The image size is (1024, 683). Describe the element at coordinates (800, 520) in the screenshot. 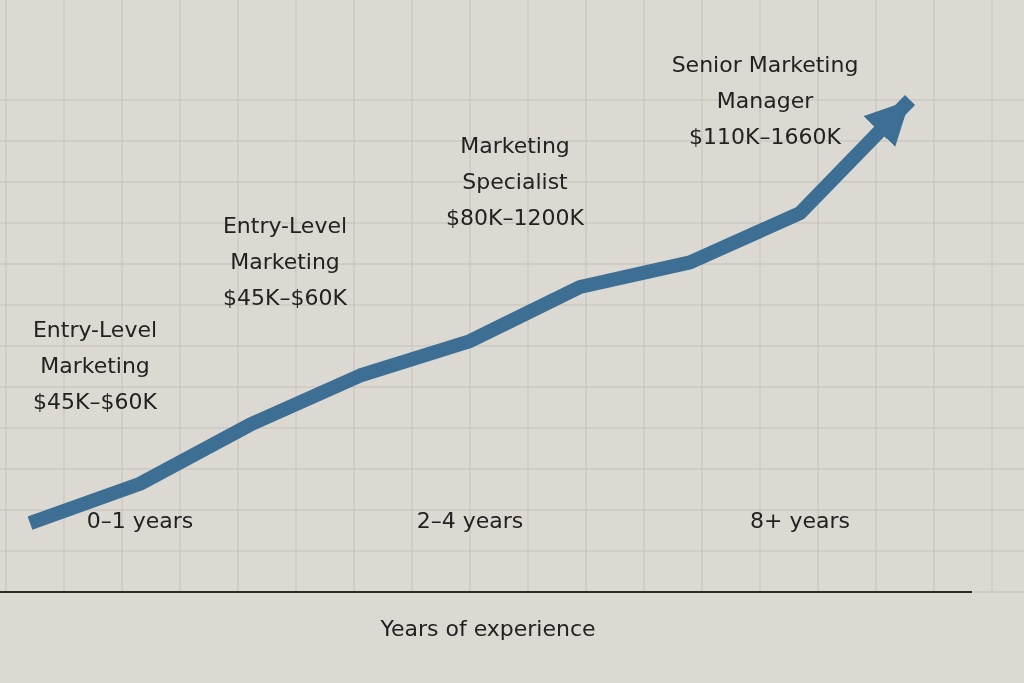

I see `x-tick-label: 8+ years` at that location.